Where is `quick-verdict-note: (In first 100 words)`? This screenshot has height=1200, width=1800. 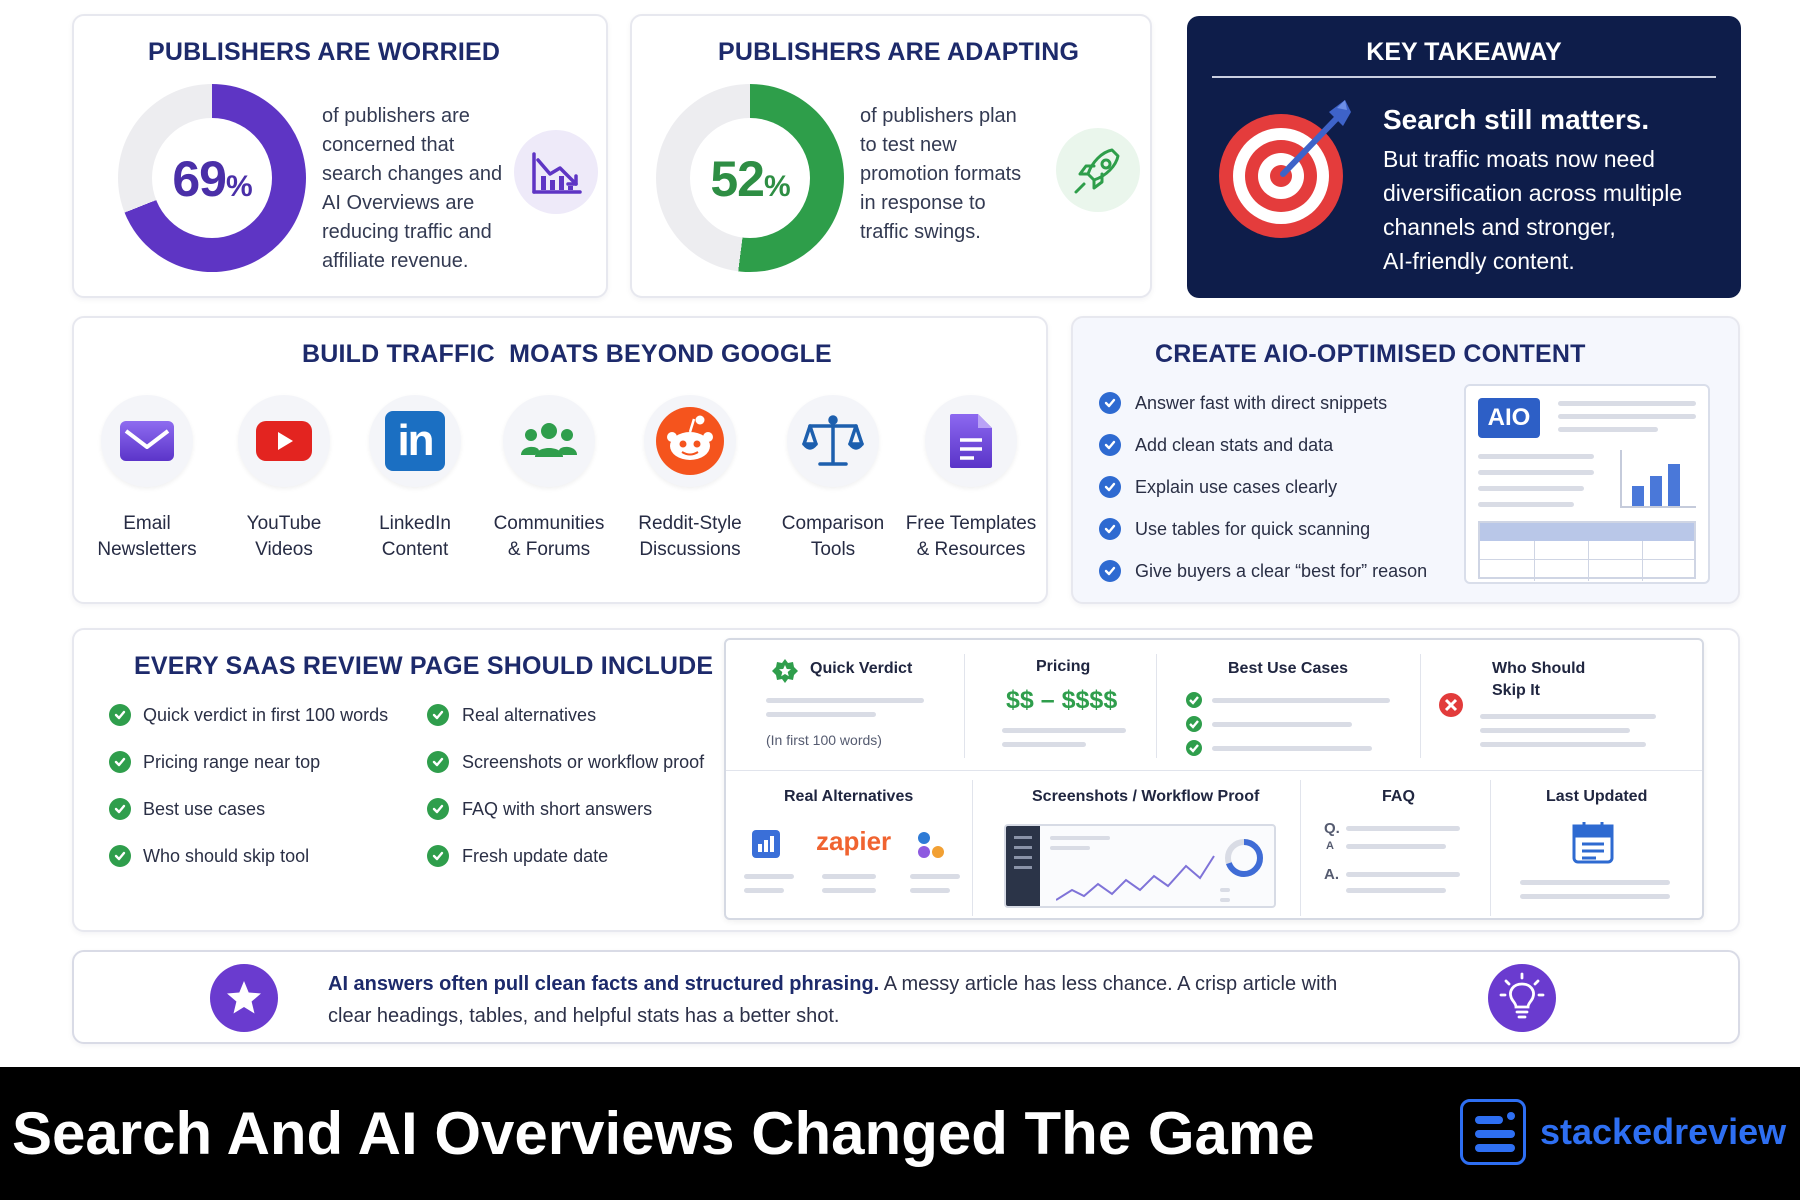
quick-verdict-note: (In first 100 words) is located at coordinates (824, 740).